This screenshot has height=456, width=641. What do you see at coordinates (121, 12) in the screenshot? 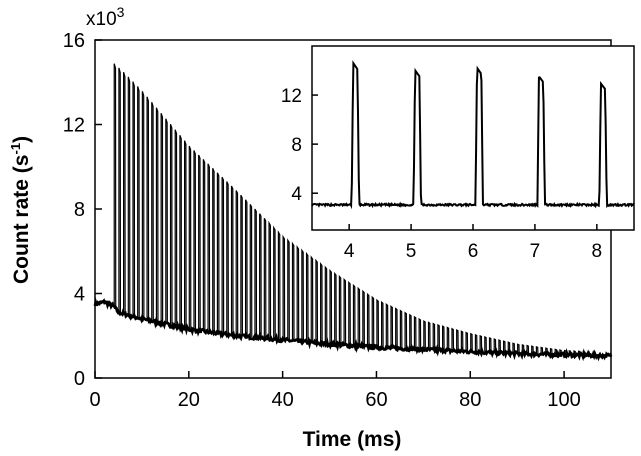
I see `y-multiplier-exp: 3` at bounding box center [121, 12].